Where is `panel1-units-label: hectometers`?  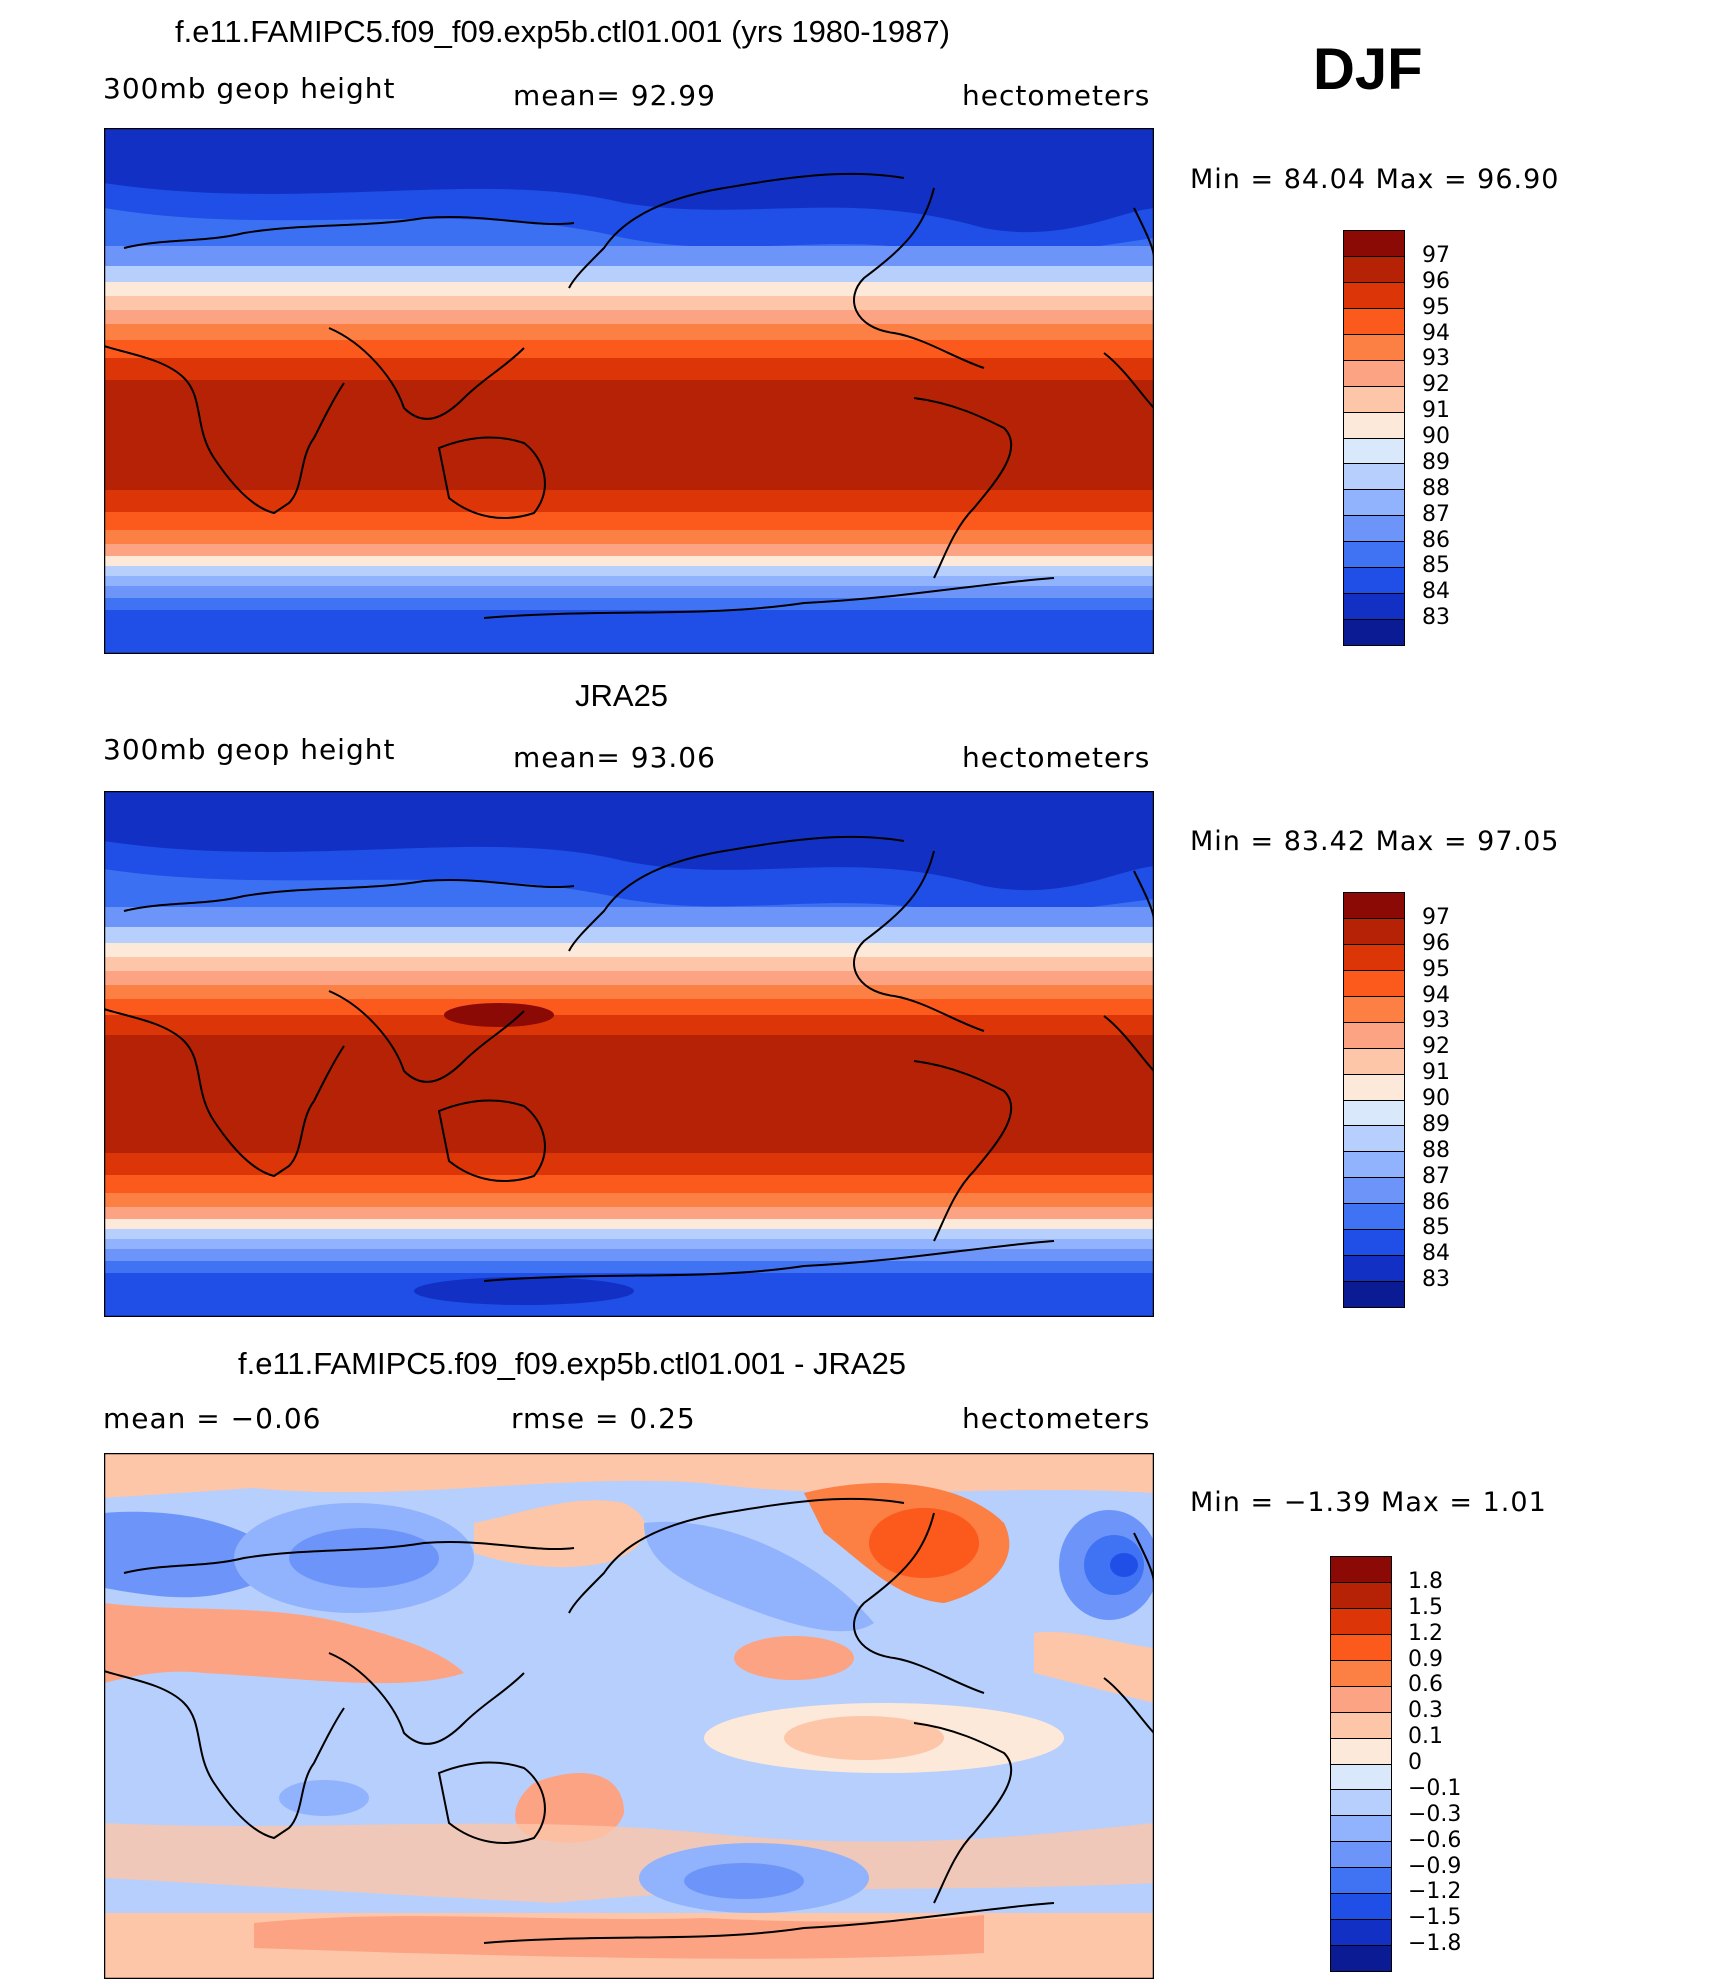
panel1-units-label: hectometers is located at coordinates (1056, 95).